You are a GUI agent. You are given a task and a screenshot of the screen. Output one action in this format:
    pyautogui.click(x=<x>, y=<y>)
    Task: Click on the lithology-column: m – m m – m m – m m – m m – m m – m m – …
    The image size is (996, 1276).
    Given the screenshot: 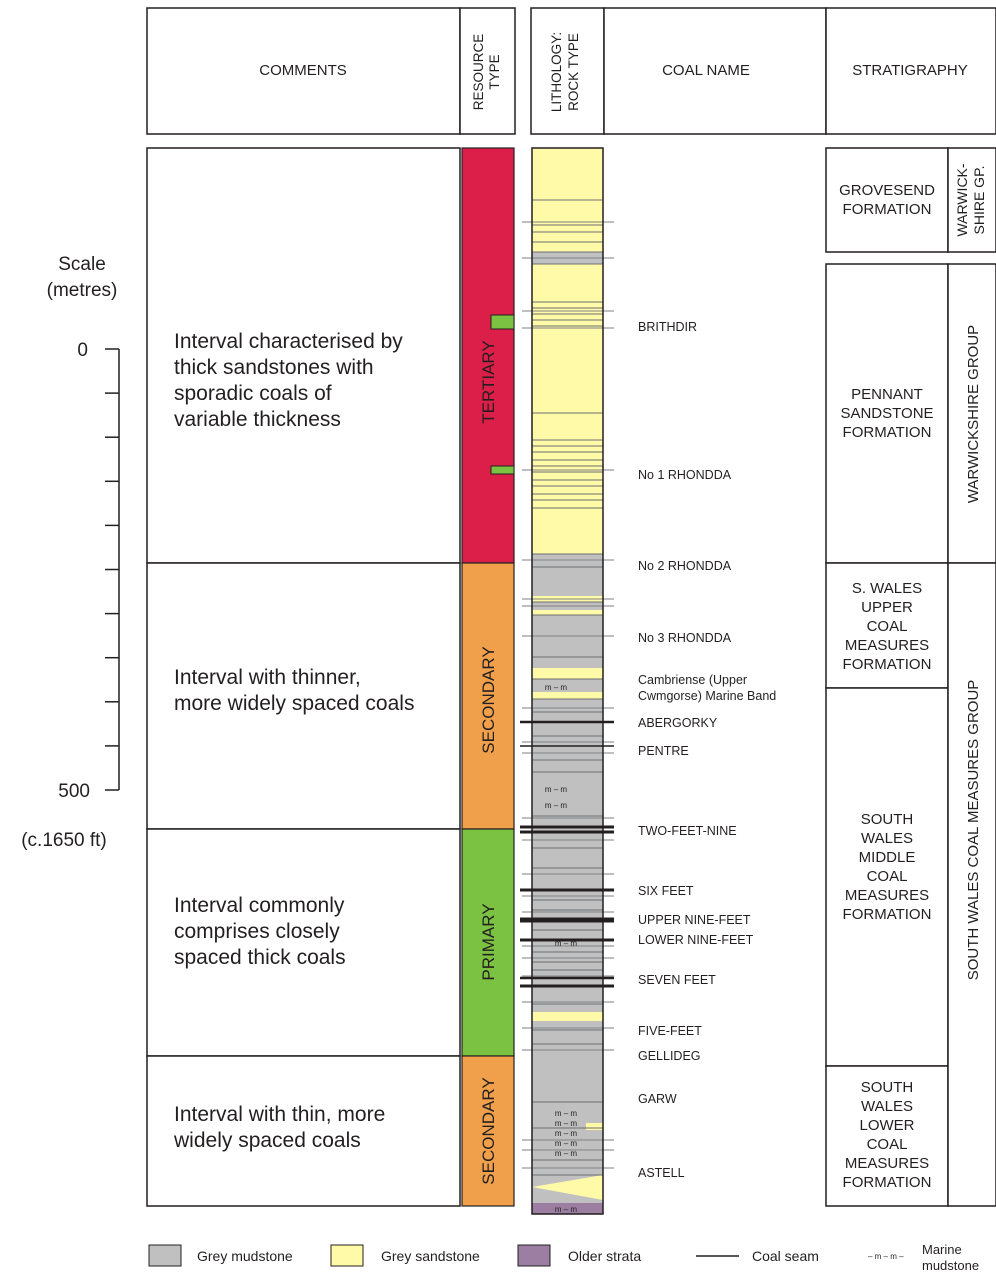 What is the action you would take?
    pyautogui.click(x=567, y=681)
    